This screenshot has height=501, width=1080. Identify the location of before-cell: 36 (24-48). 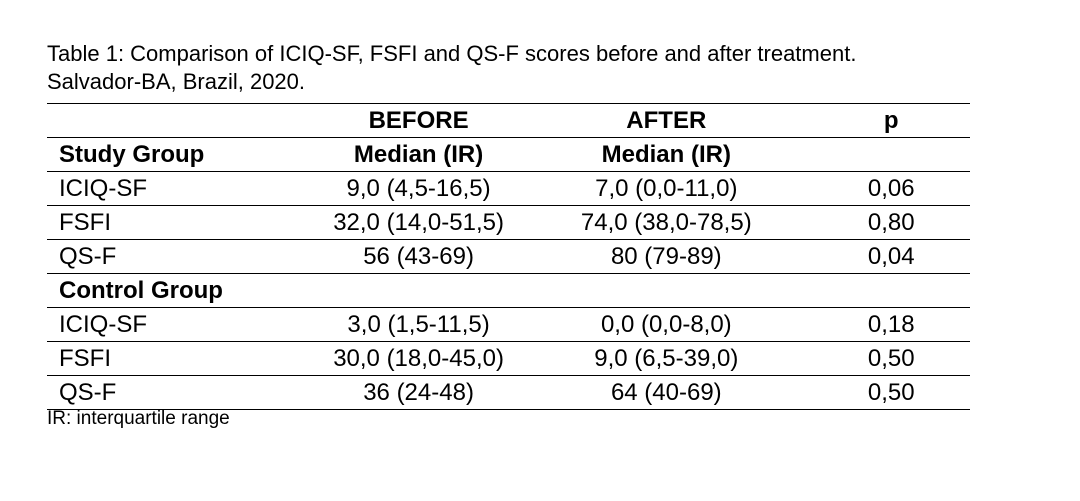
(419, 392).